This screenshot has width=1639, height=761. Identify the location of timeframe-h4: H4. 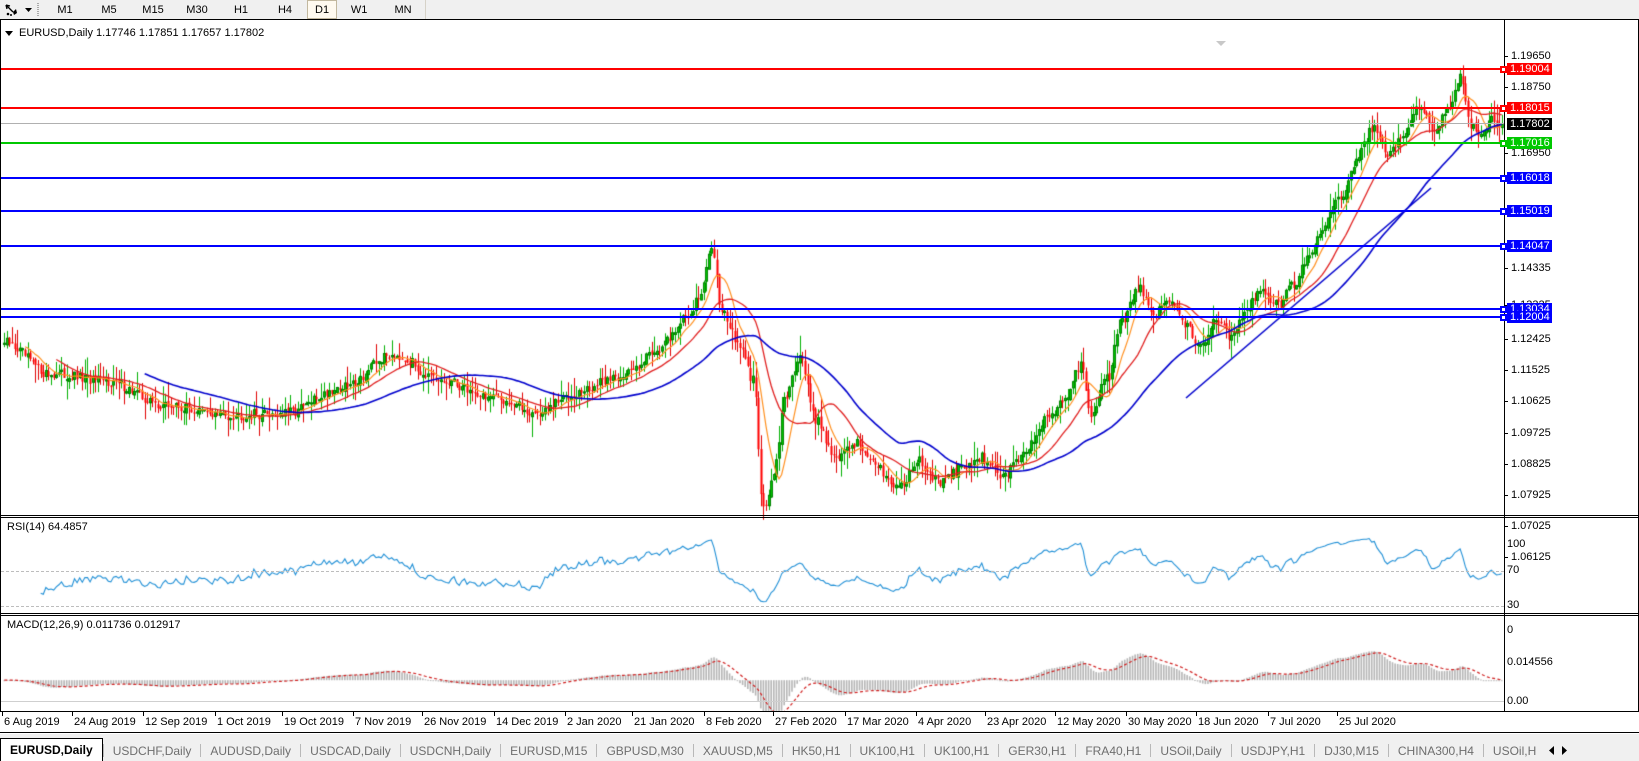
(285, 9).